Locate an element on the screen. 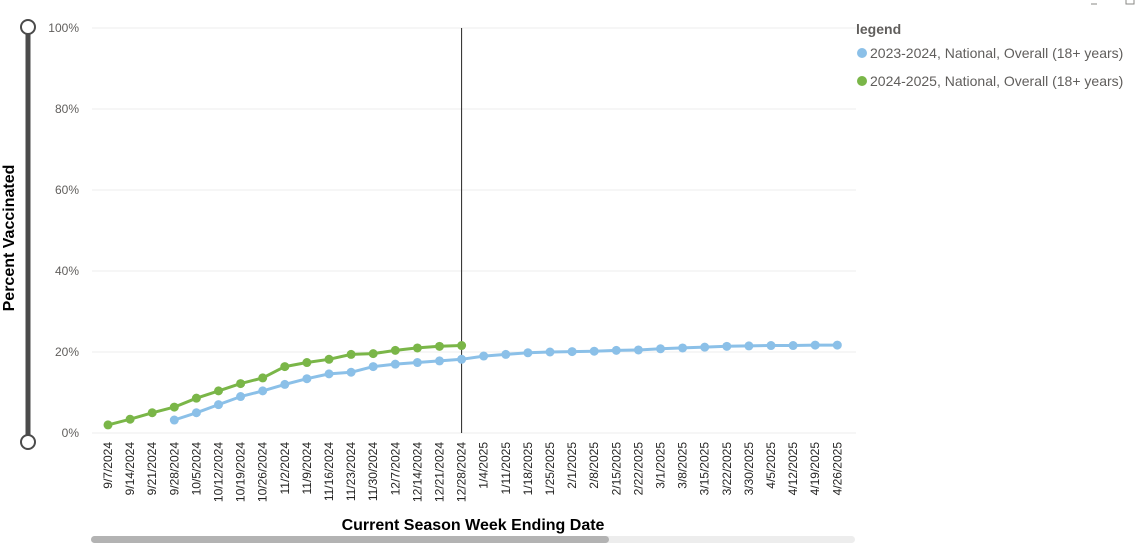 The height and width of the screenshot is (556, 1147). legend-item-label: 2023-2024, National, Overall (18+ years) is located at coordinates (996, 53).